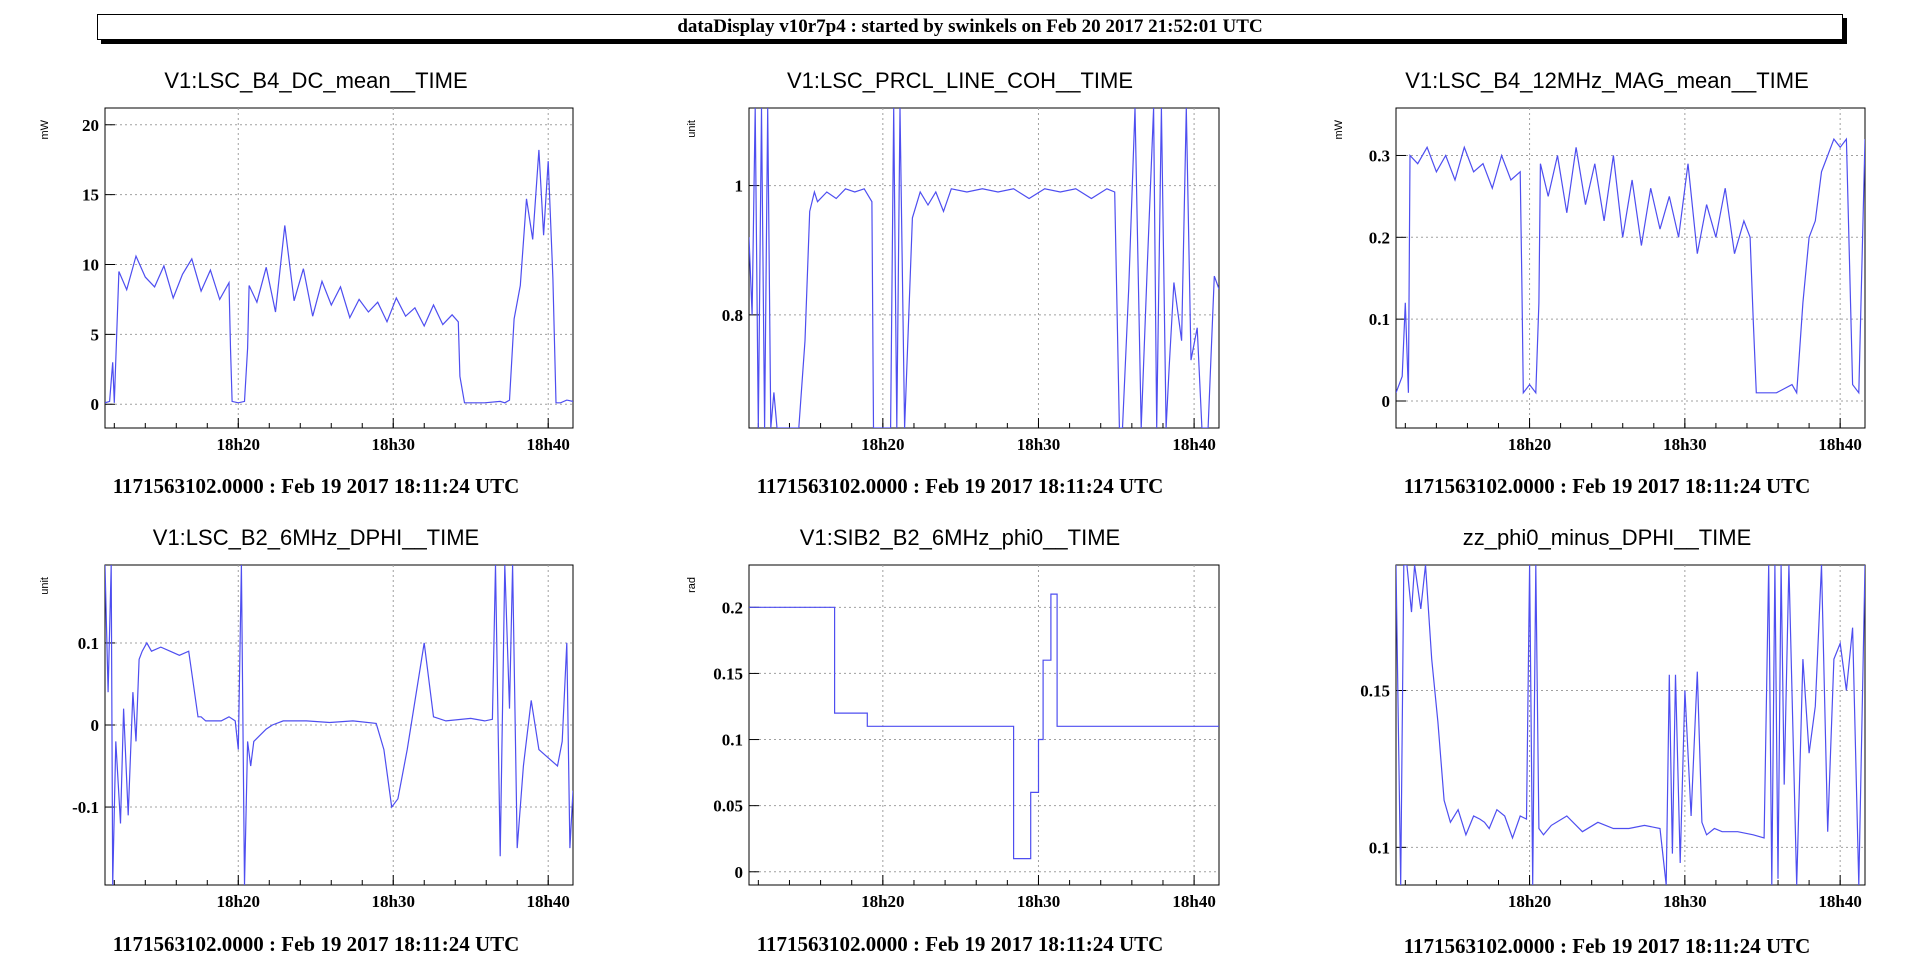  What do you see at coordinates (316, 537) in the screenshot?
I see `chart-title: V1:LSC_B2_6MHz_DPHI__TIME` at bounding box center [316, 537].